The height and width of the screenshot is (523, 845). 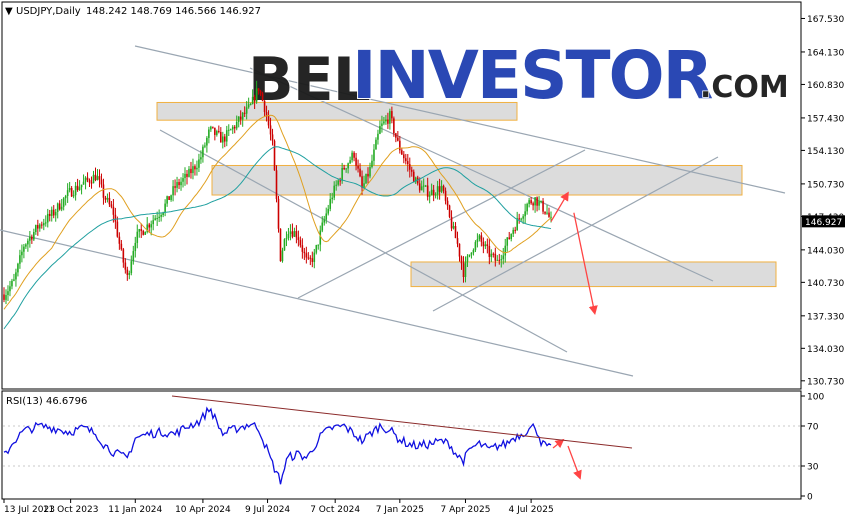 I want to click on x-tick-label: 4 Jul 2025, so click(x=530, y=510).